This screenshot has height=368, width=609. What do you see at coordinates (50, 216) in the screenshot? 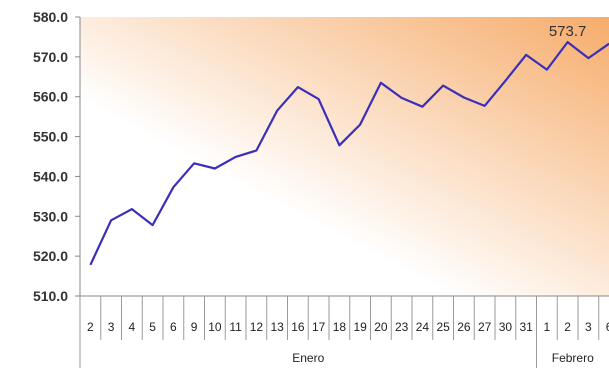
I see `y-tick-label: 530.0` at bounding box center [50, 216].